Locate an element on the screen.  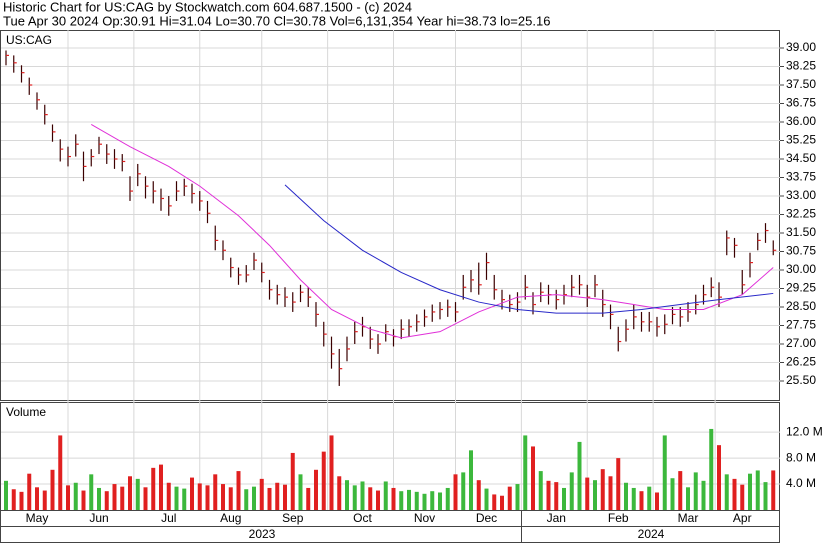
y-tick-label: 36.00 is located at coordinates (801, 121).